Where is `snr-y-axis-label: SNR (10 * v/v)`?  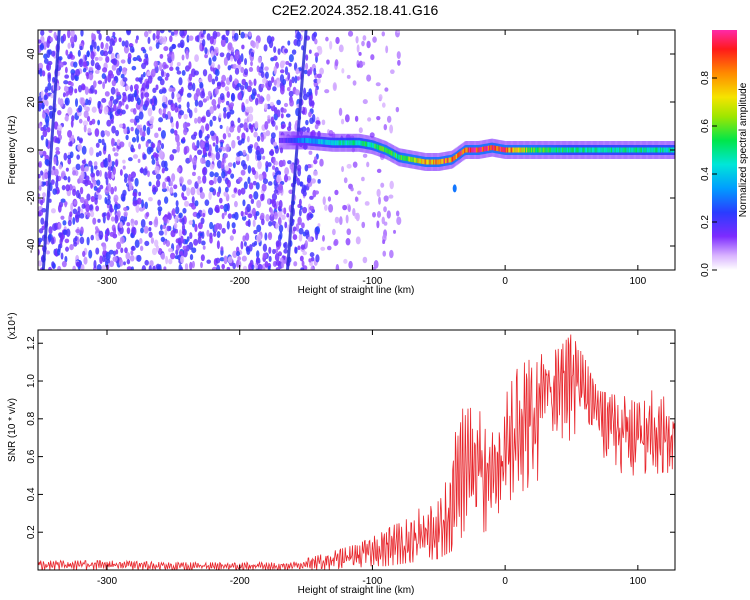
snr-y-axis-label: SNR (10 * v/v) is located at coordinates (12, 430).